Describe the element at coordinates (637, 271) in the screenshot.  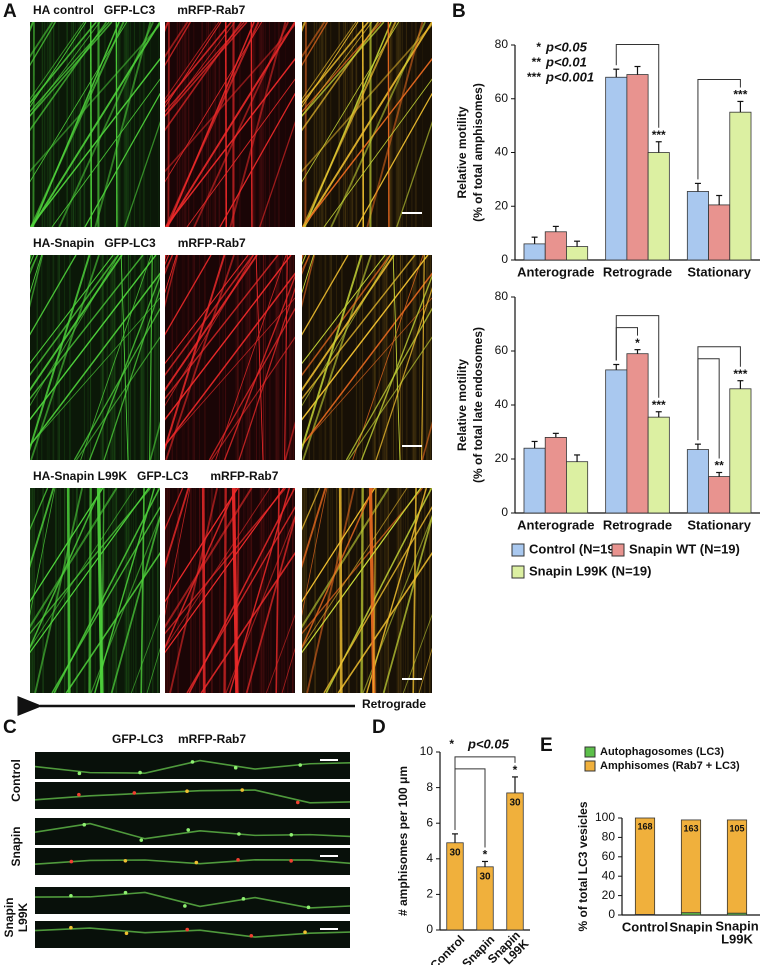
I see `x-tick-label: Retrograde` at that location.